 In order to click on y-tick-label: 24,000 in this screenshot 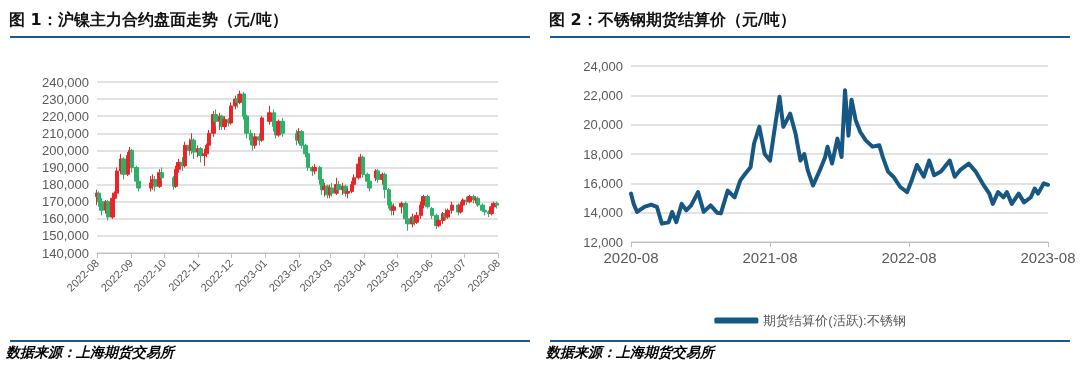, I will do `click(603, 66)`.